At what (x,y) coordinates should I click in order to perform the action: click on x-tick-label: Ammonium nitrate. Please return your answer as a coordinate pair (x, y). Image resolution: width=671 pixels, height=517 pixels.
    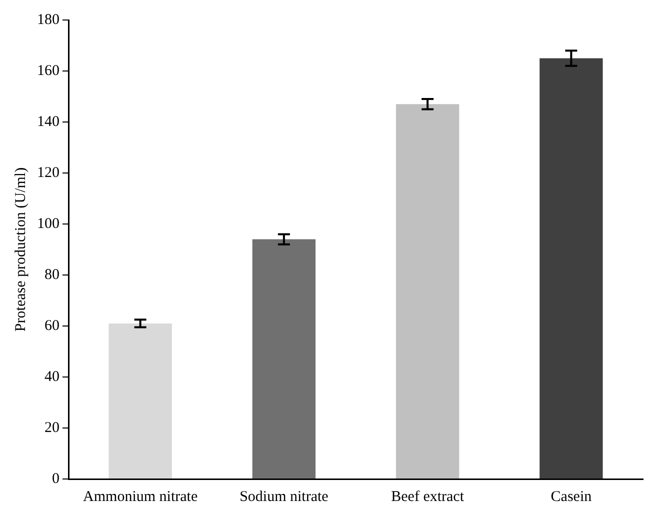
    Looking at the image, I should click on (140, 496).